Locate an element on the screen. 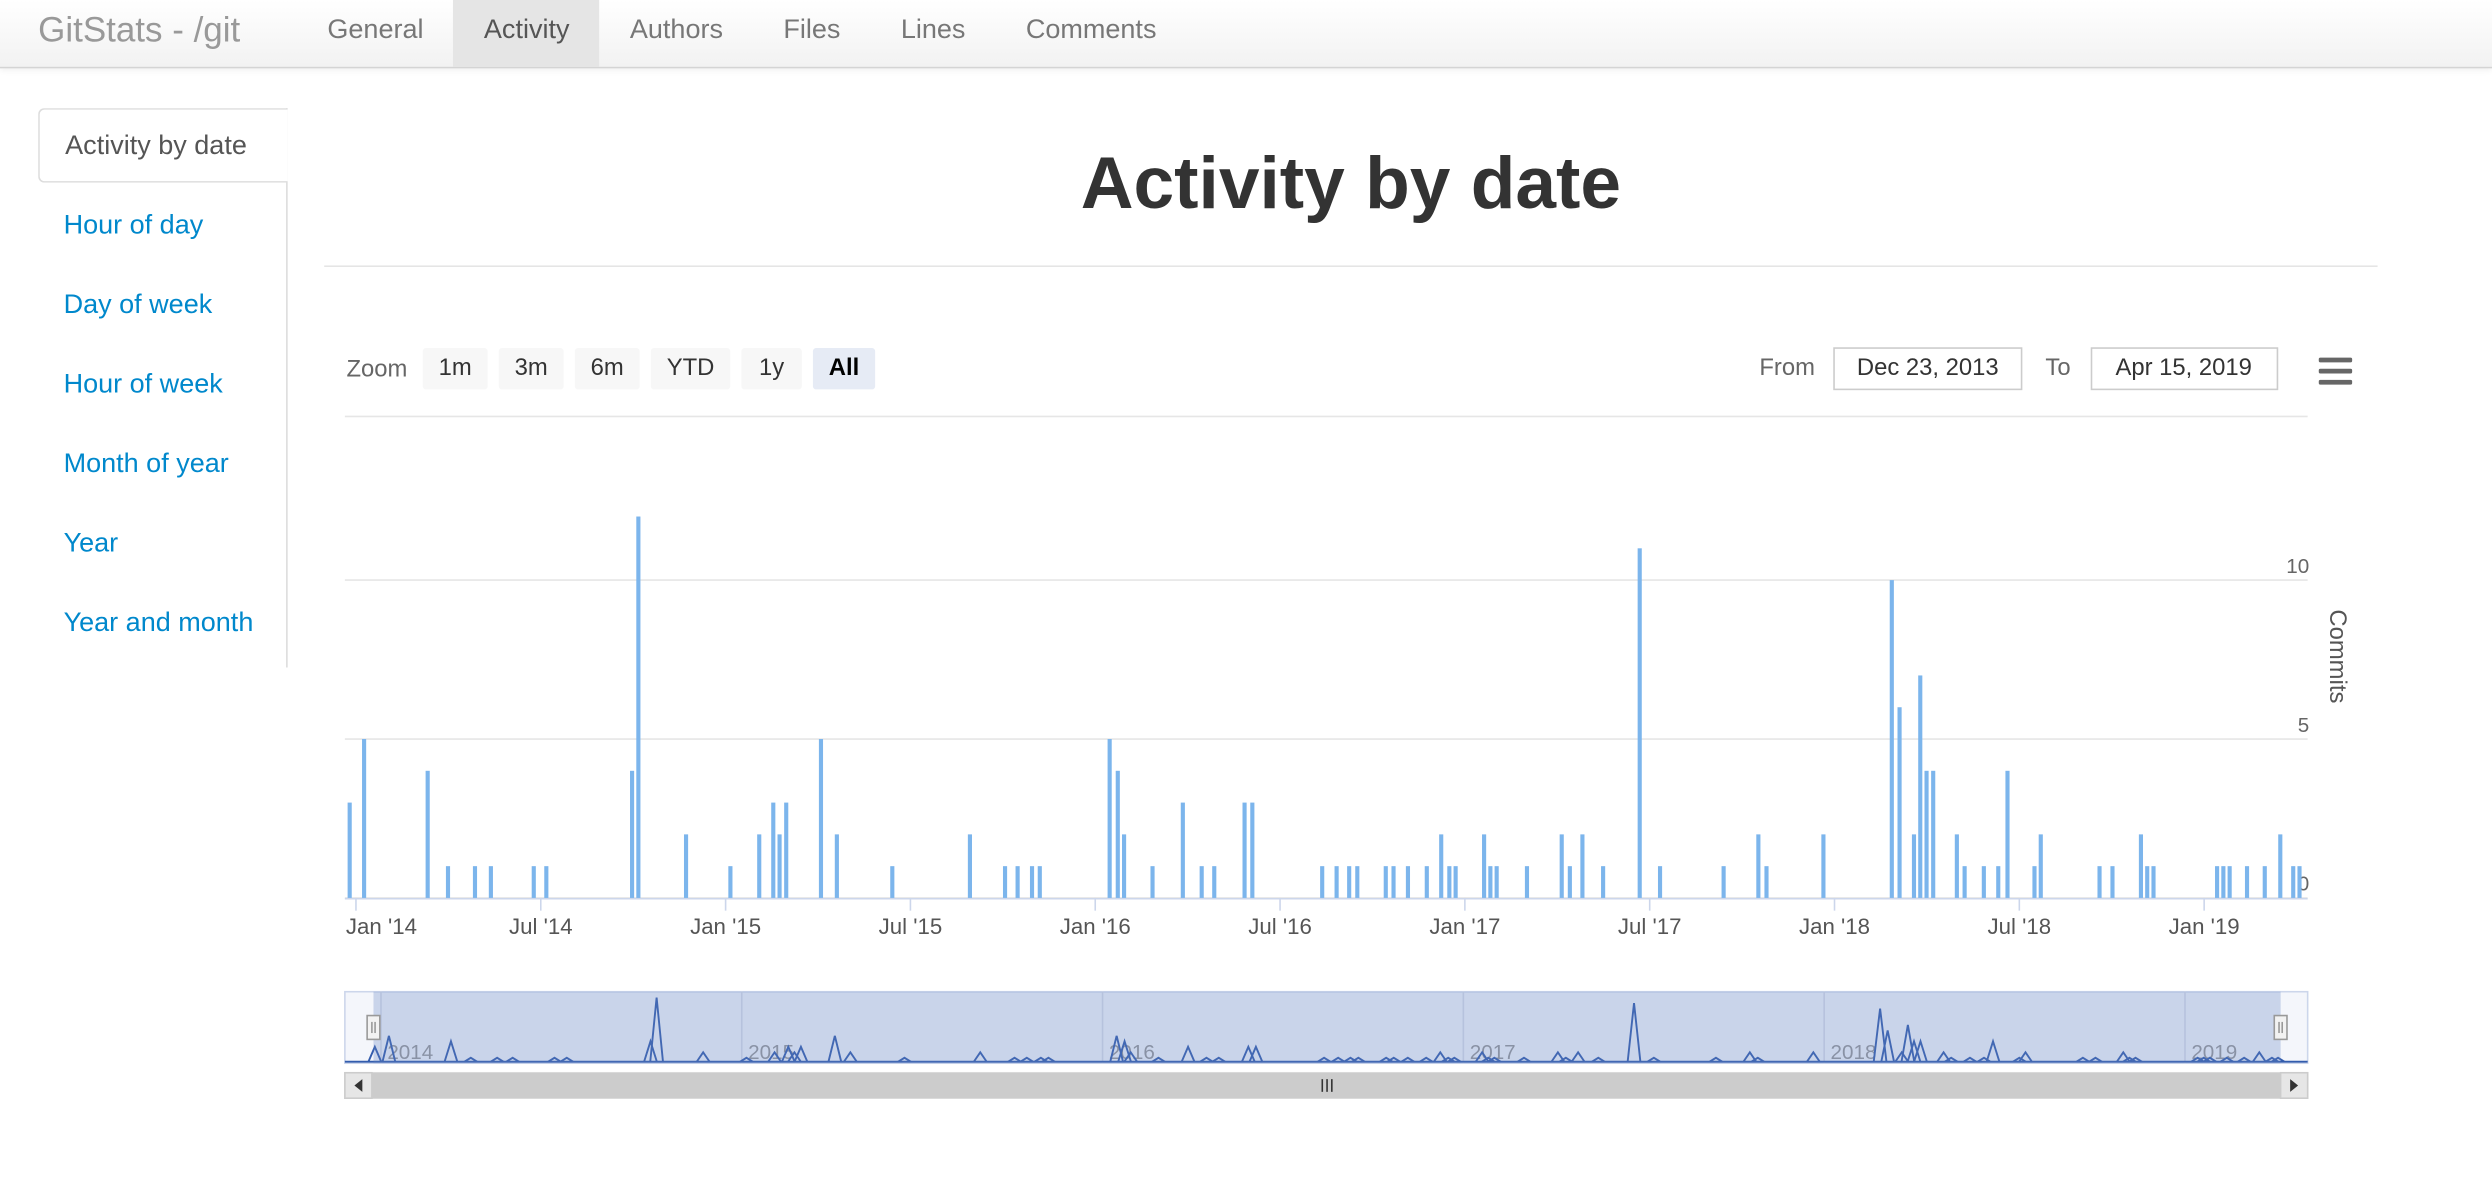 The height and width of the screenshot is (1188, 2492). sidebar-link: Hour of week is located at coordinates (143, 383).